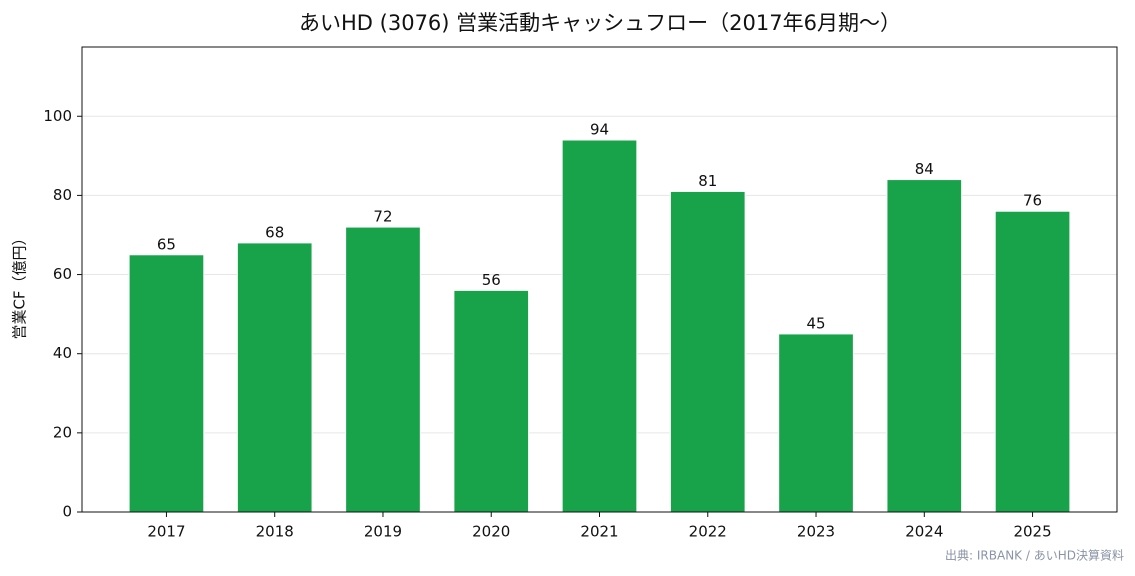 Image resolution: width=1135 pixels, height=576 pixels. Describe the element at coordinates (275, 532) in the screenshot. I see `x-tick-label: 2018` at that location.